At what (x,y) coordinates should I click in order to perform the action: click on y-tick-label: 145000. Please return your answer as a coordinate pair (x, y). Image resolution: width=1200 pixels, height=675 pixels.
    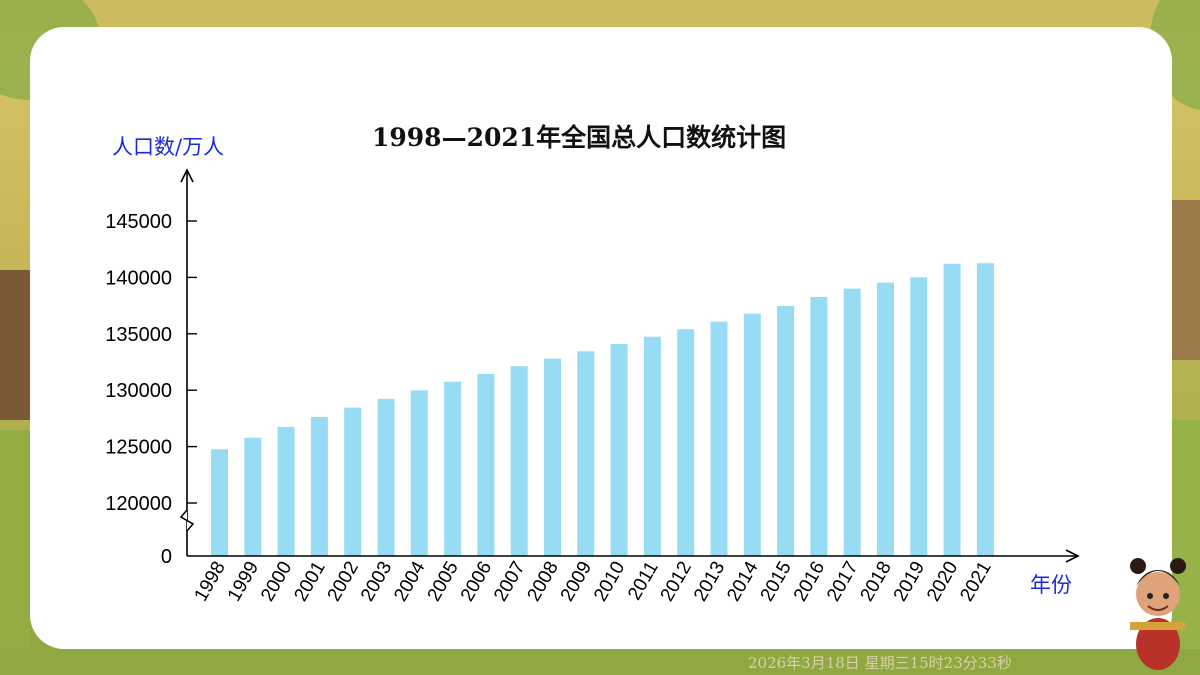
    Looking at the image, I should click on (138, 222).